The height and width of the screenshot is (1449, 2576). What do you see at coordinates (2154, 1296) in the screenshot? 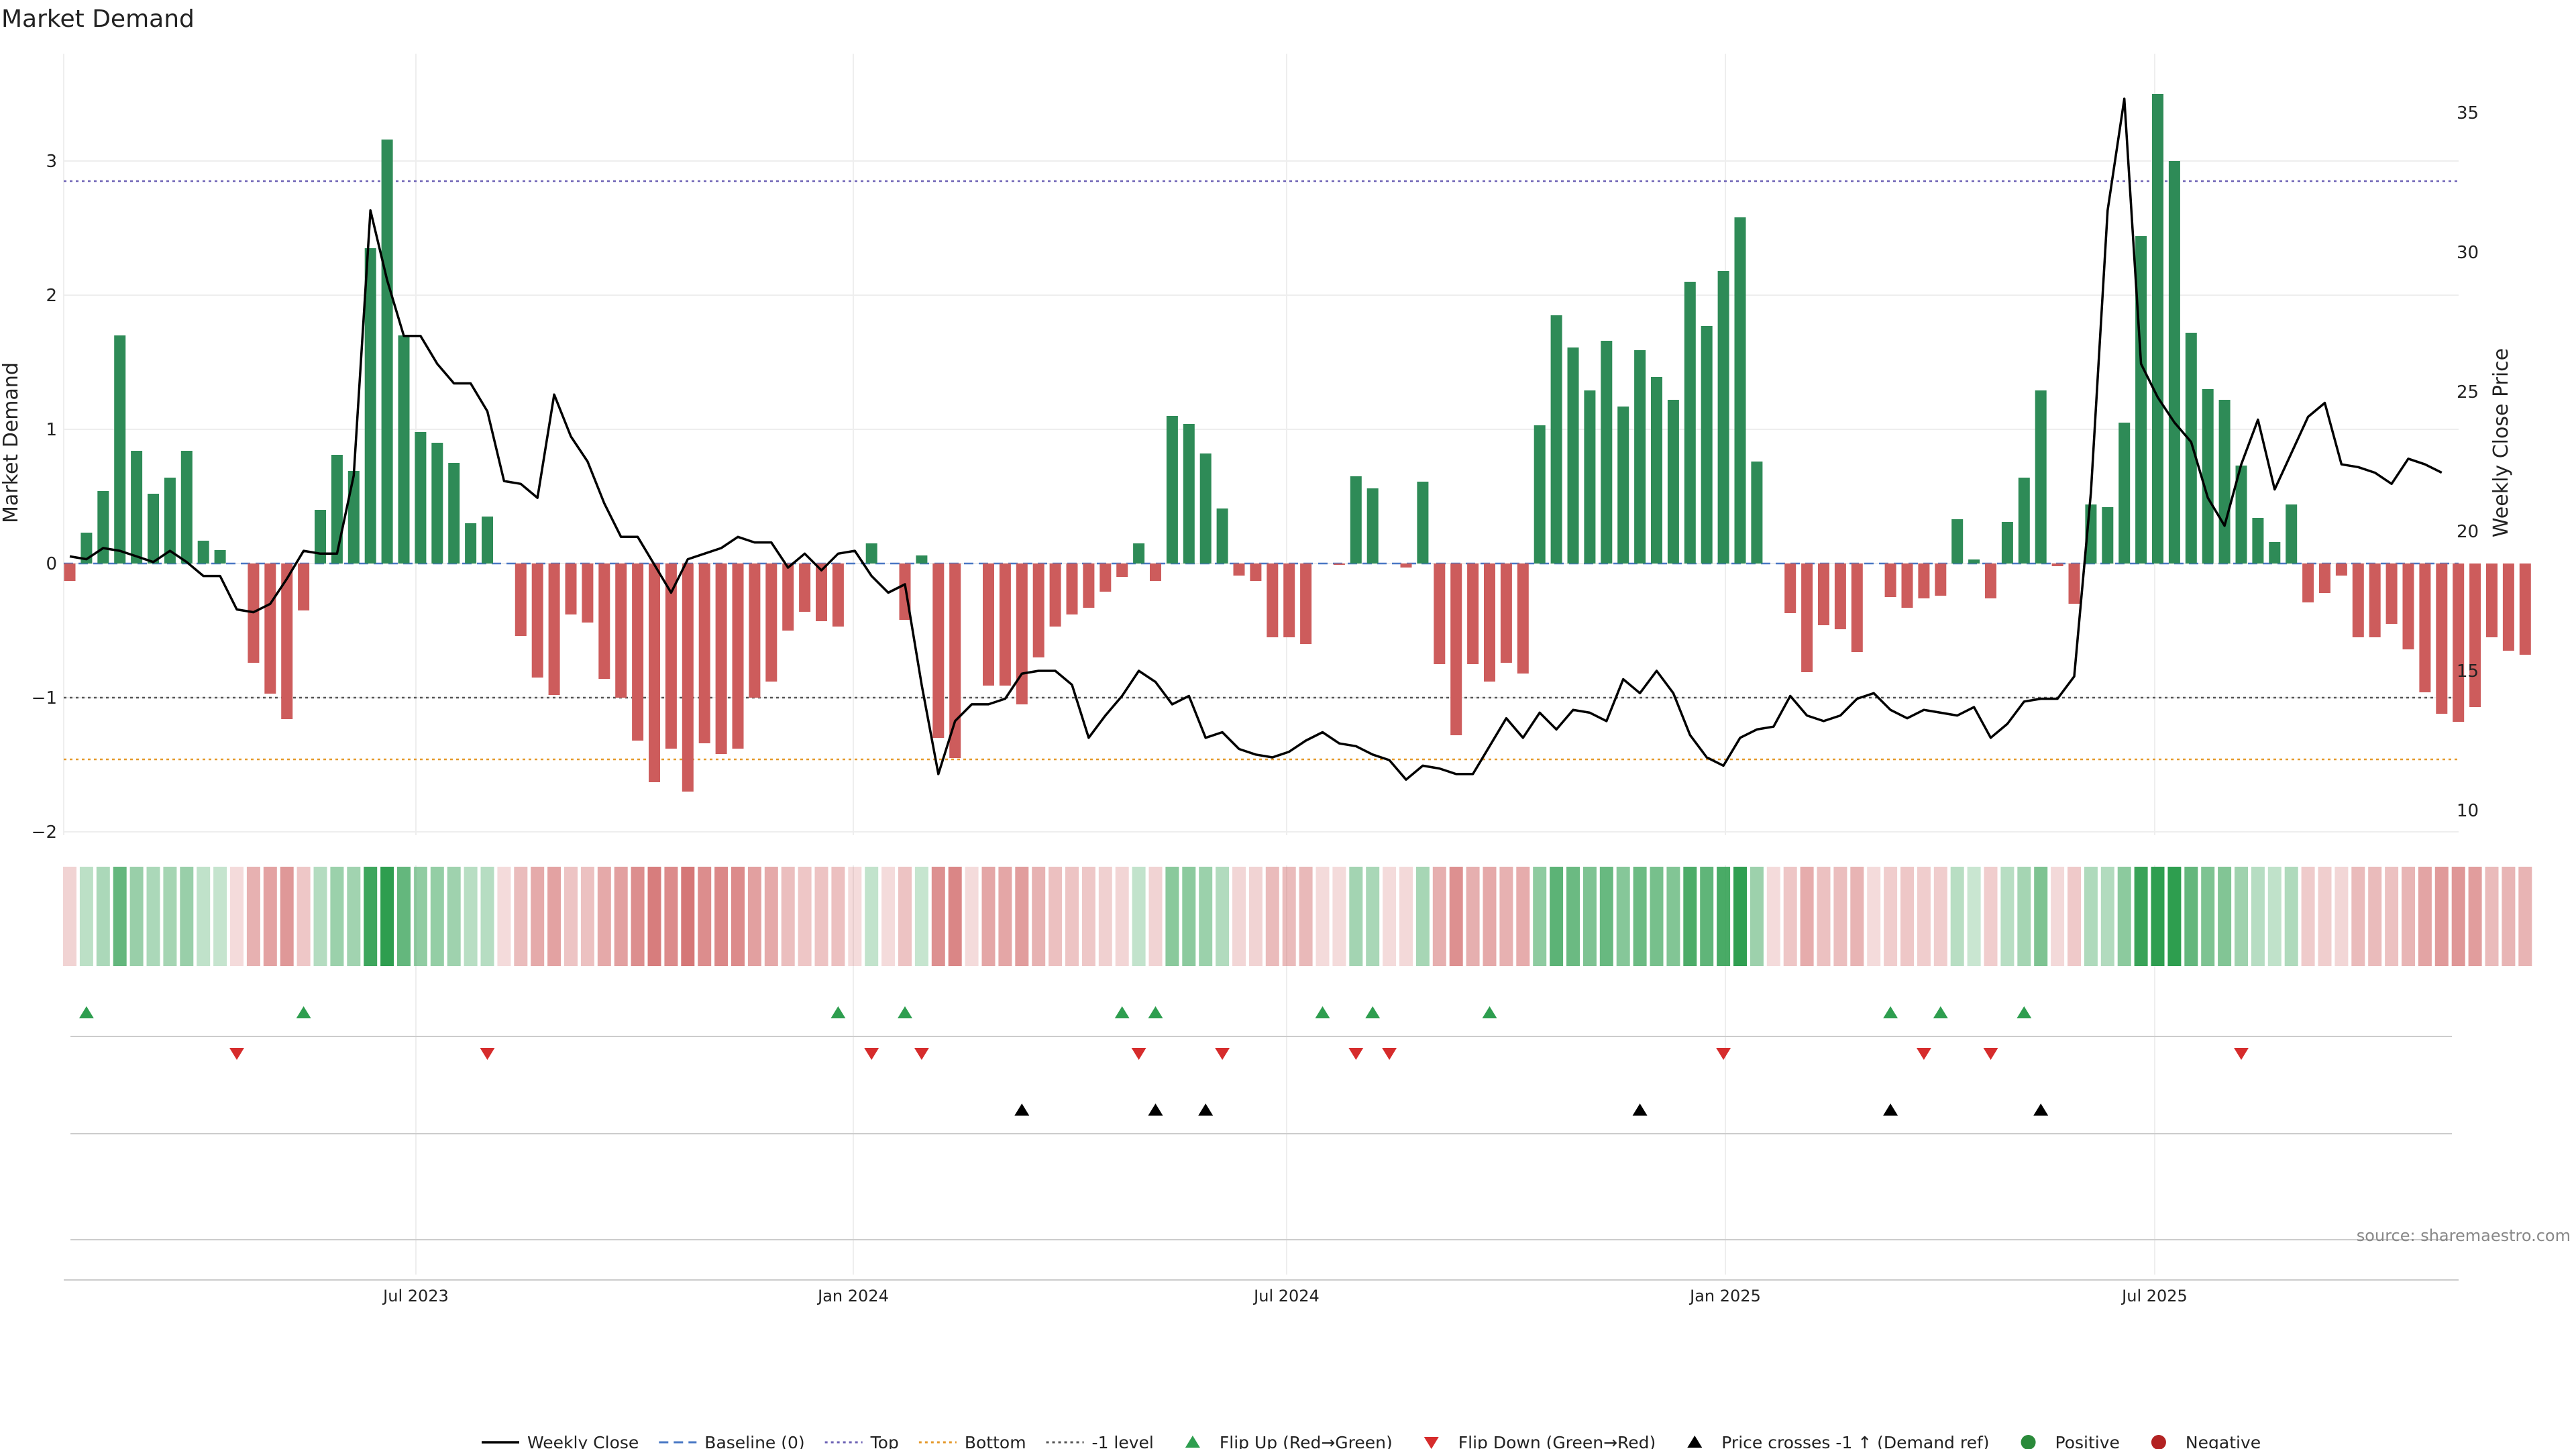
I see `x-tick-label: Jul 2025` at bounding box center [2154, 1296].